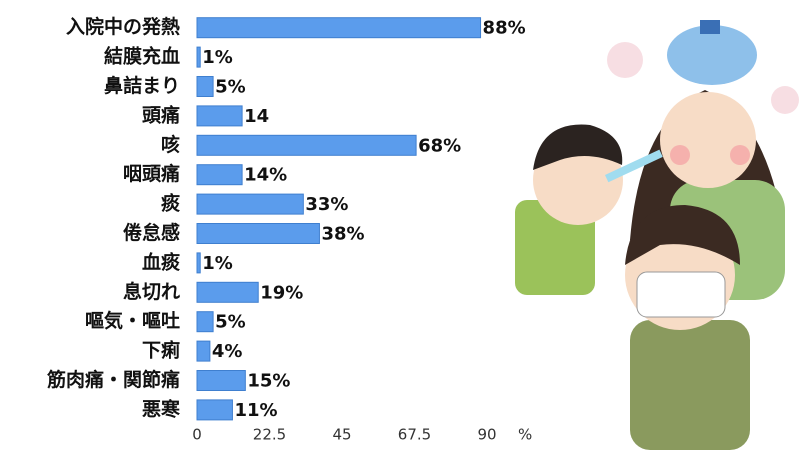 The height and width of the screenshot is (453, 800). What do you see at coordinates (142, 56) in the screenshot?
I see `category-label: 結膜充血` at bounding box center [142, 56].